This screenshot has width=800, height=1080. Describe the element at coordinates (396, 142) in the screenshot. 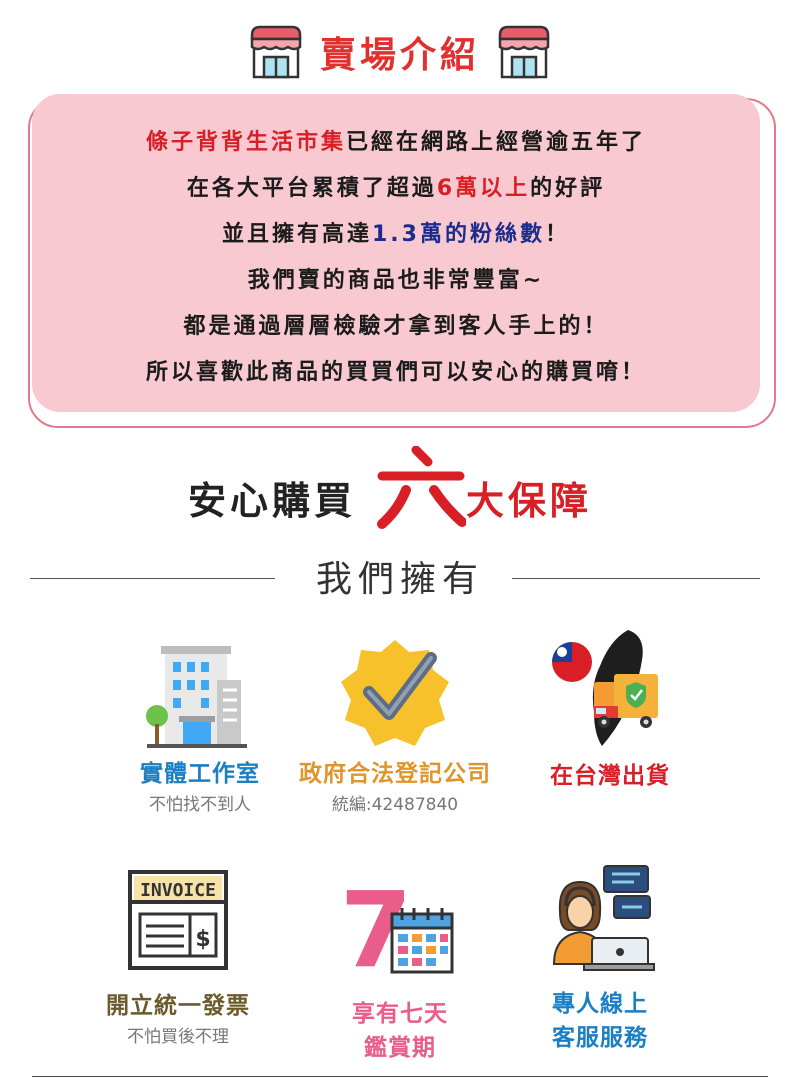

I see `intro-line: 條子背背生活市集已經在網路上經營逾五年了` at that location.